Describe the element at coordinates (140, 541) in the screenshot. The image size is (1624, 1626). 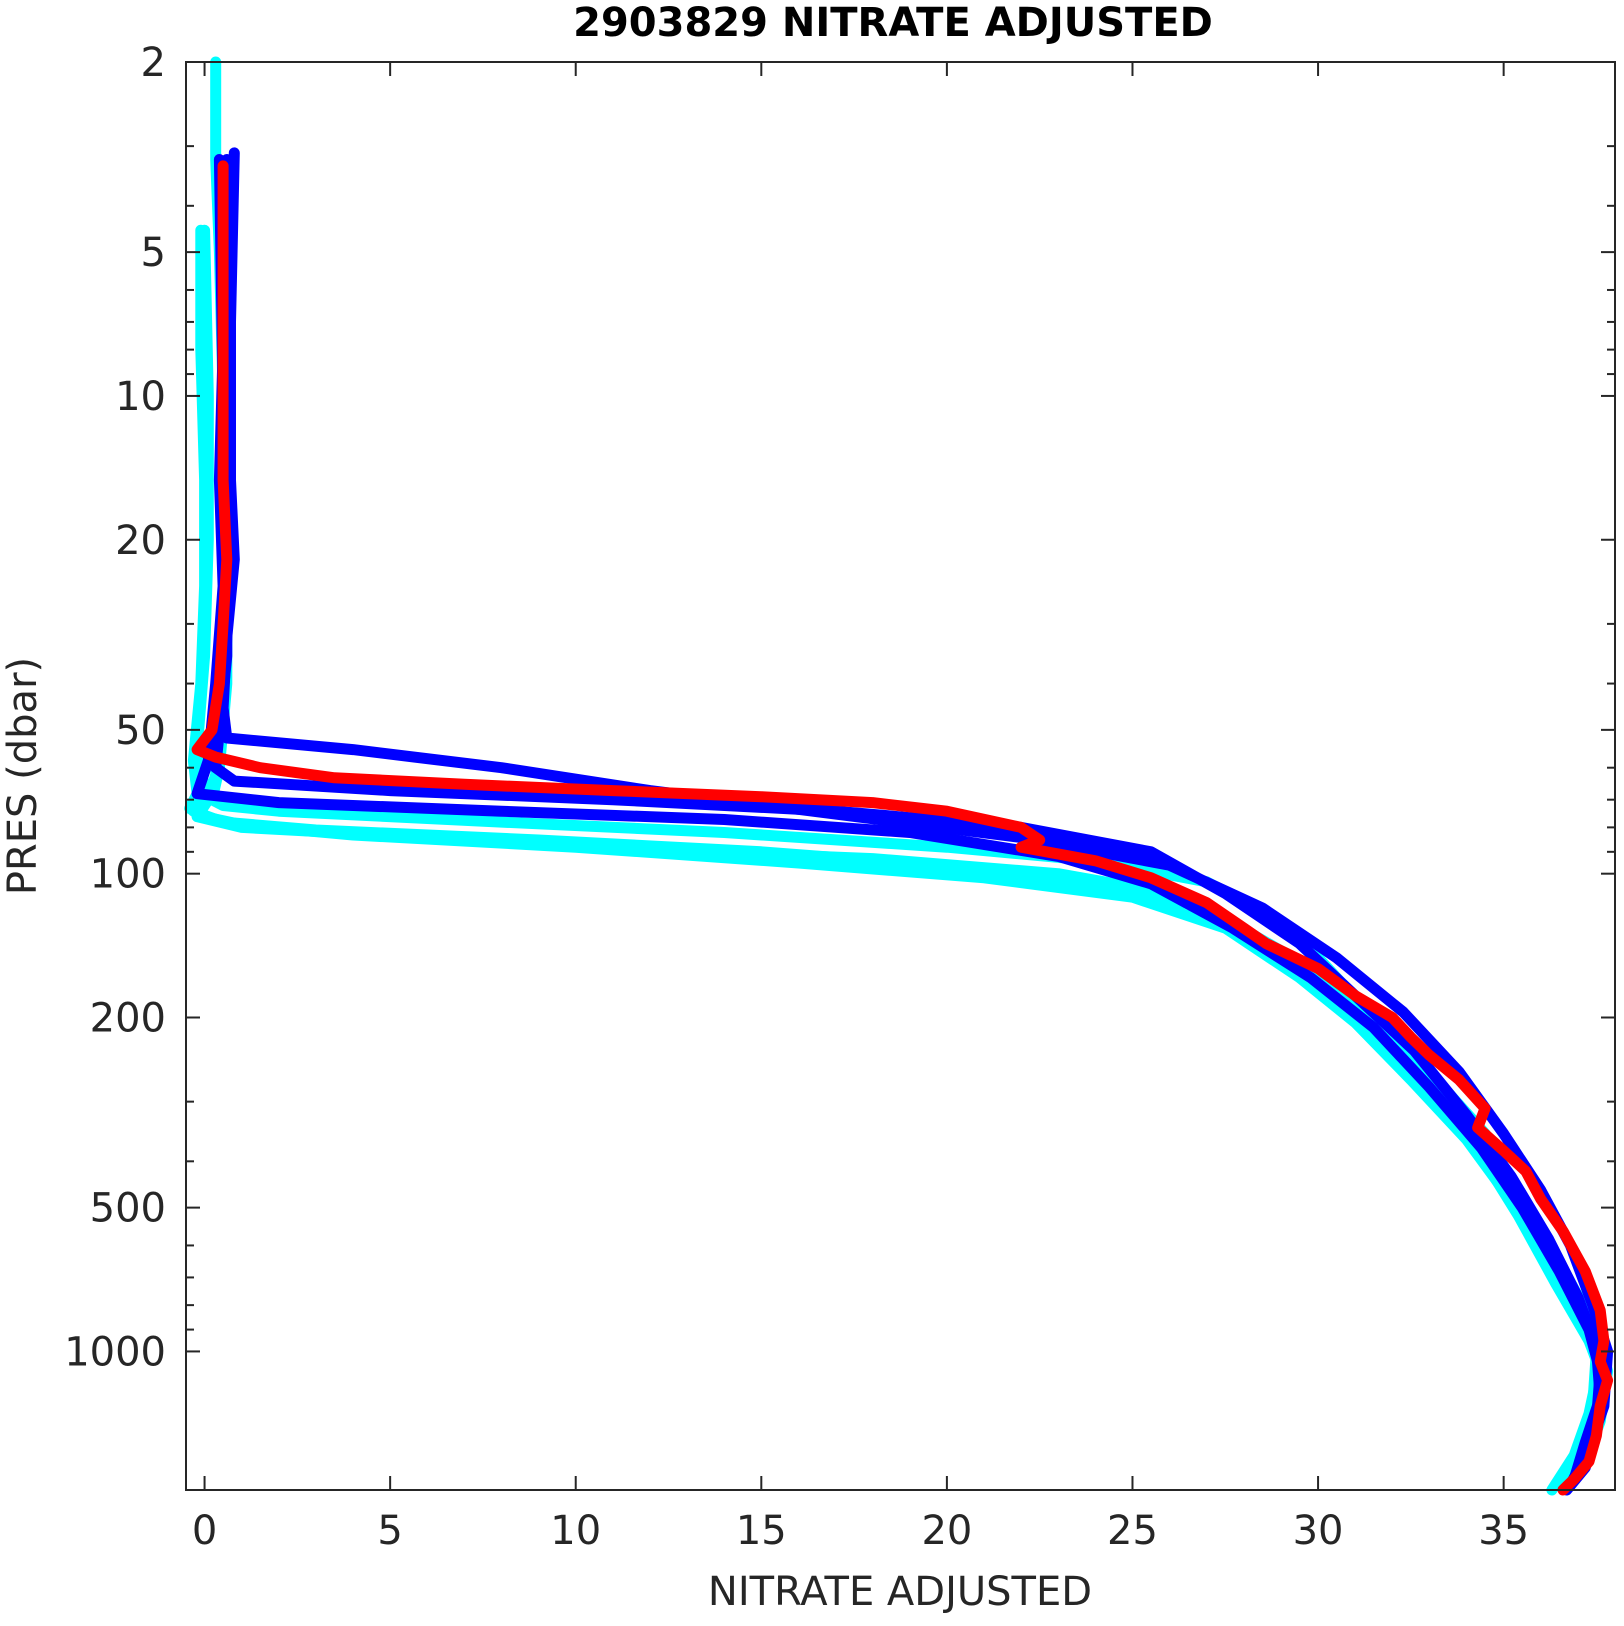
I see `y-tick-label: 20` at that location.